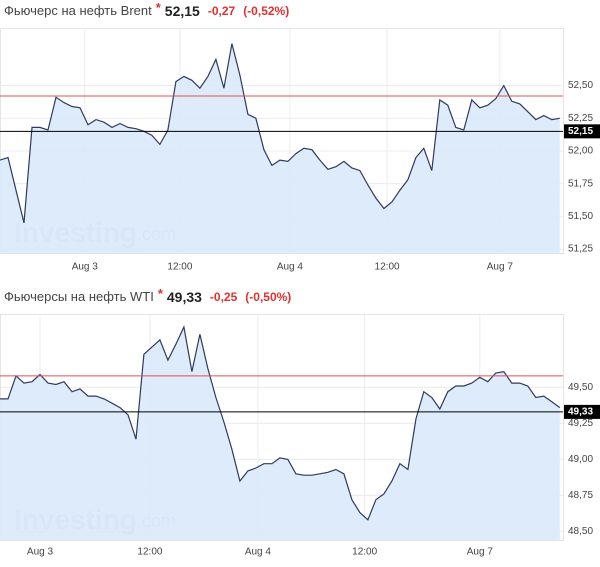  Describe the element at coordinates (580, 216) in the screenshot. I see `y-tick-label: 51,50` at that location.